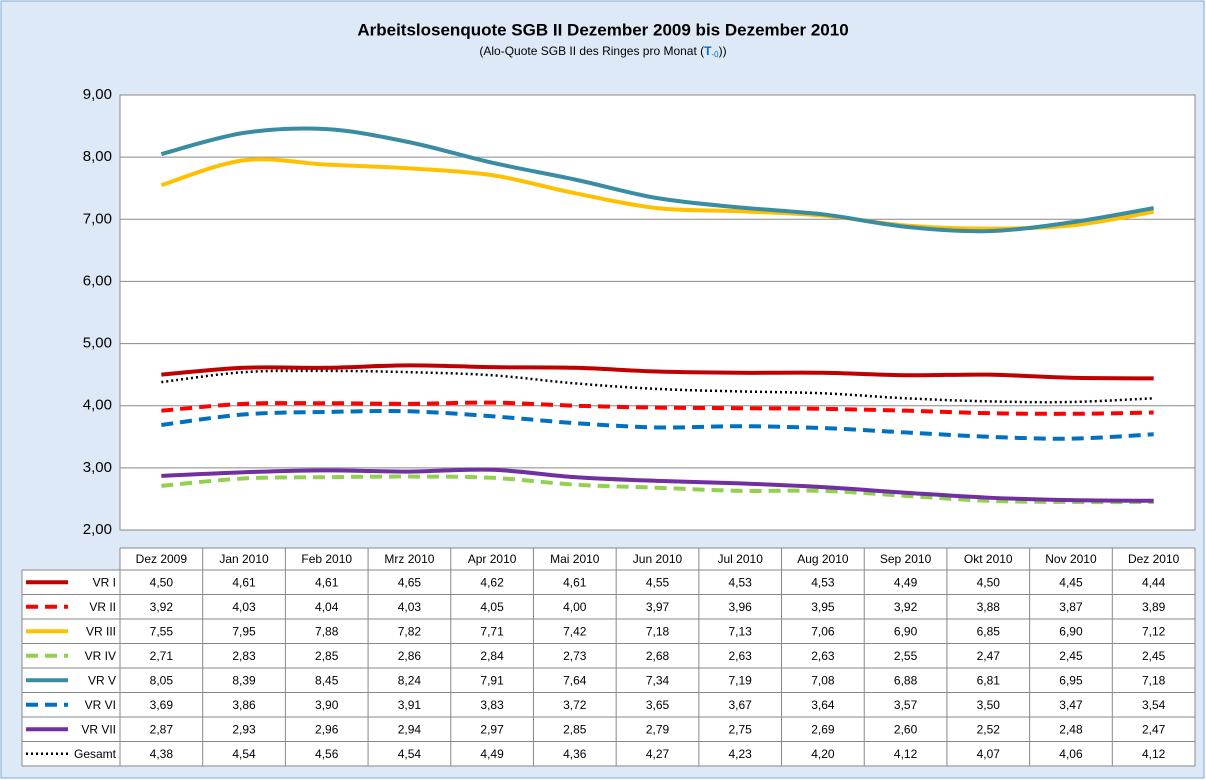  Describe the element at coordinates (658, 559) in the screenshot. I see `x-tick-label: Jun 2010` at that location.